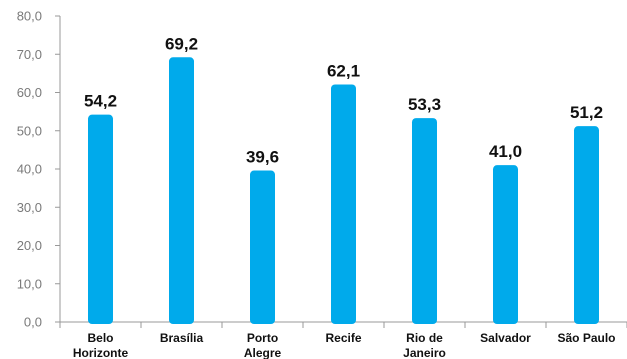 The height and width of the screenshot is (359, 627). I want to click on data-label: 41,0, so click(505, 151).